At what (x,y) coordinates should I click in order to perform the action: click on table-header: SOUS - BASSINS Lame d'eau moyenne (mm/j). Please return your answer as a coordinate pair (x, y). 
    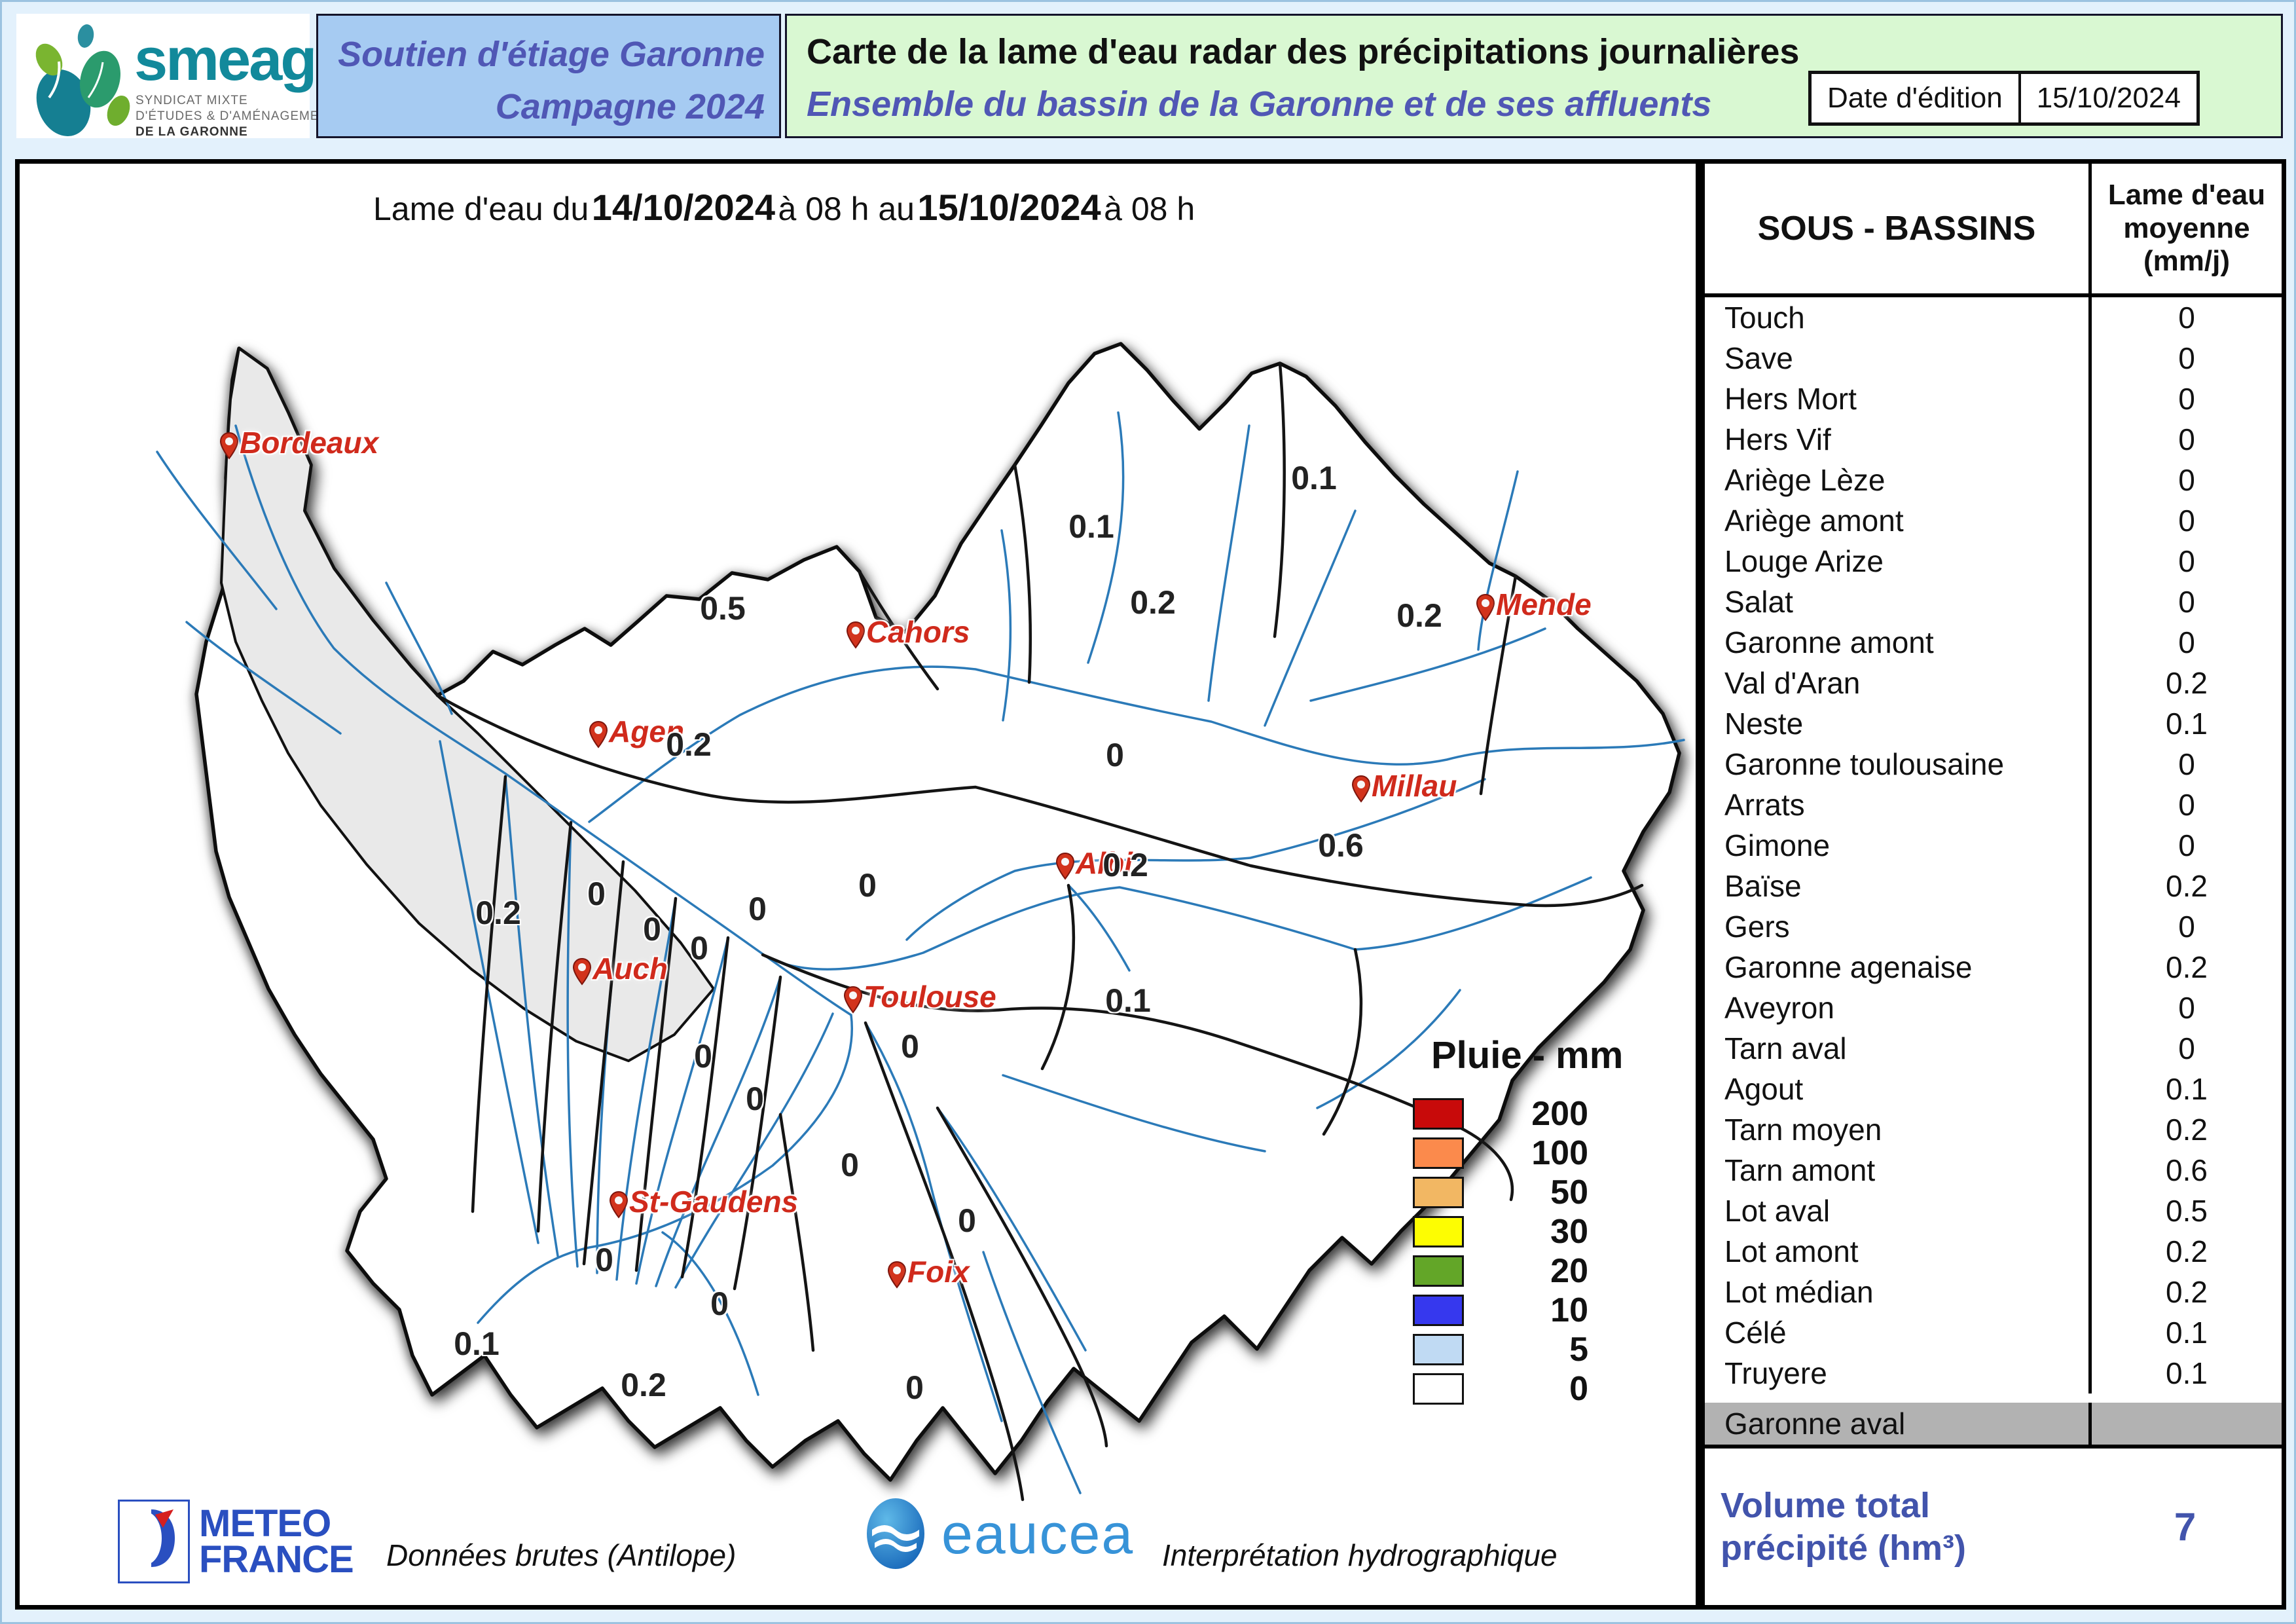
    Looking at the image, I should click on (1993, 230).